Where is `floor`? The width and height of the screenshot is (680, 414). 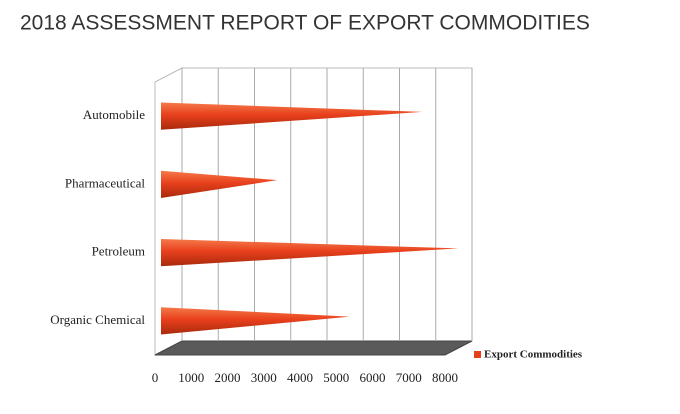
floor is located at coordinates (313, 348).